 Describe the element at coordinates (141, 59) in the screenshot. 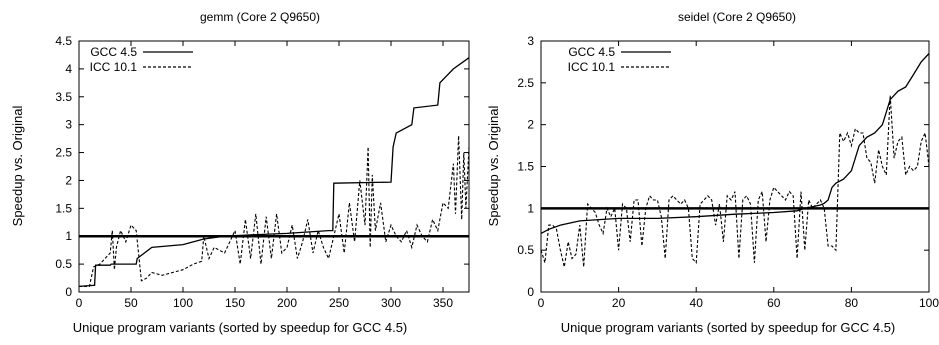

I see `gemm-legend: GCC 4.5 ICC 10.1` at that location.